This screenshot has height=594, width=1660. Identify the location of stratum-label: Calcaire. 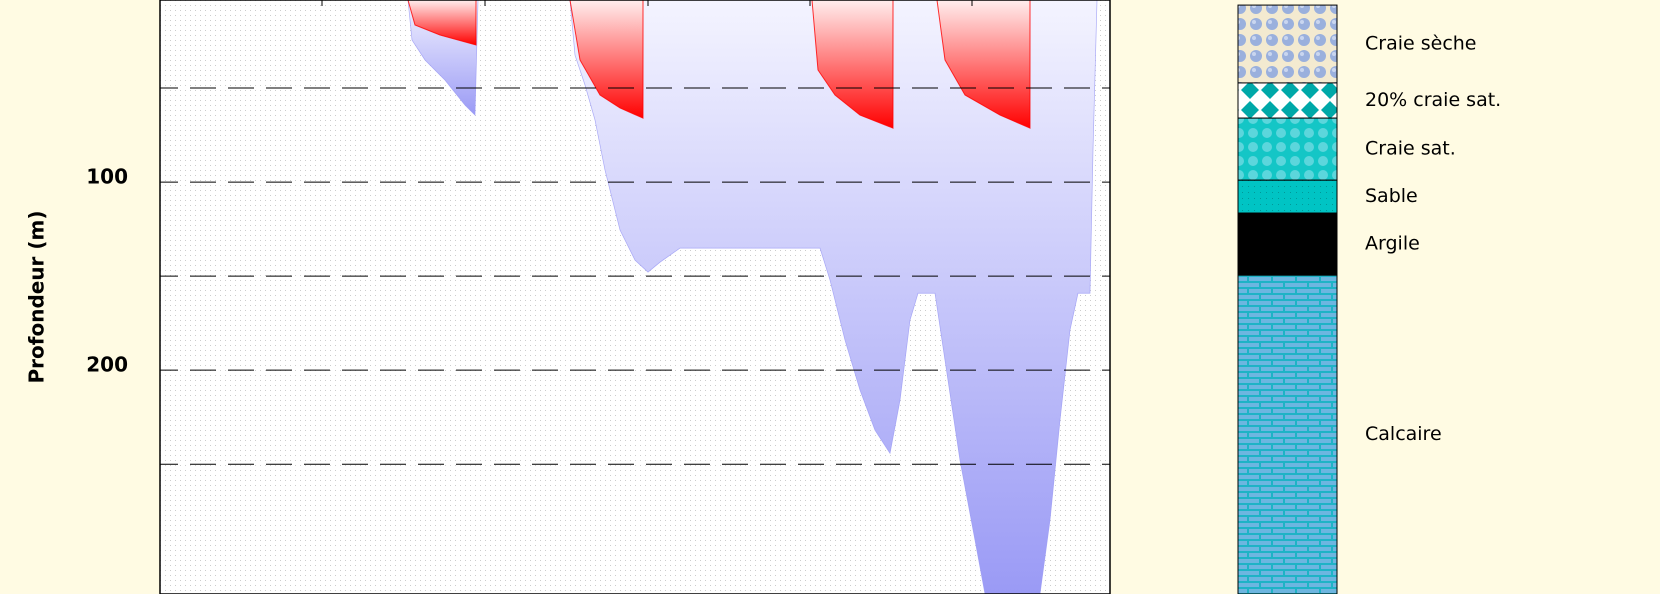
(1403, 434).